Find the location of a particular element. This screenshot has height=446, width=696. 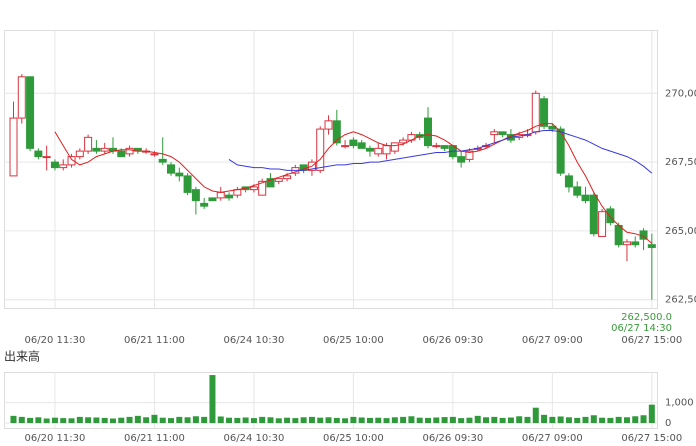

x-tick-label: 06/20 11:30 is located at coordinates (55, 340).